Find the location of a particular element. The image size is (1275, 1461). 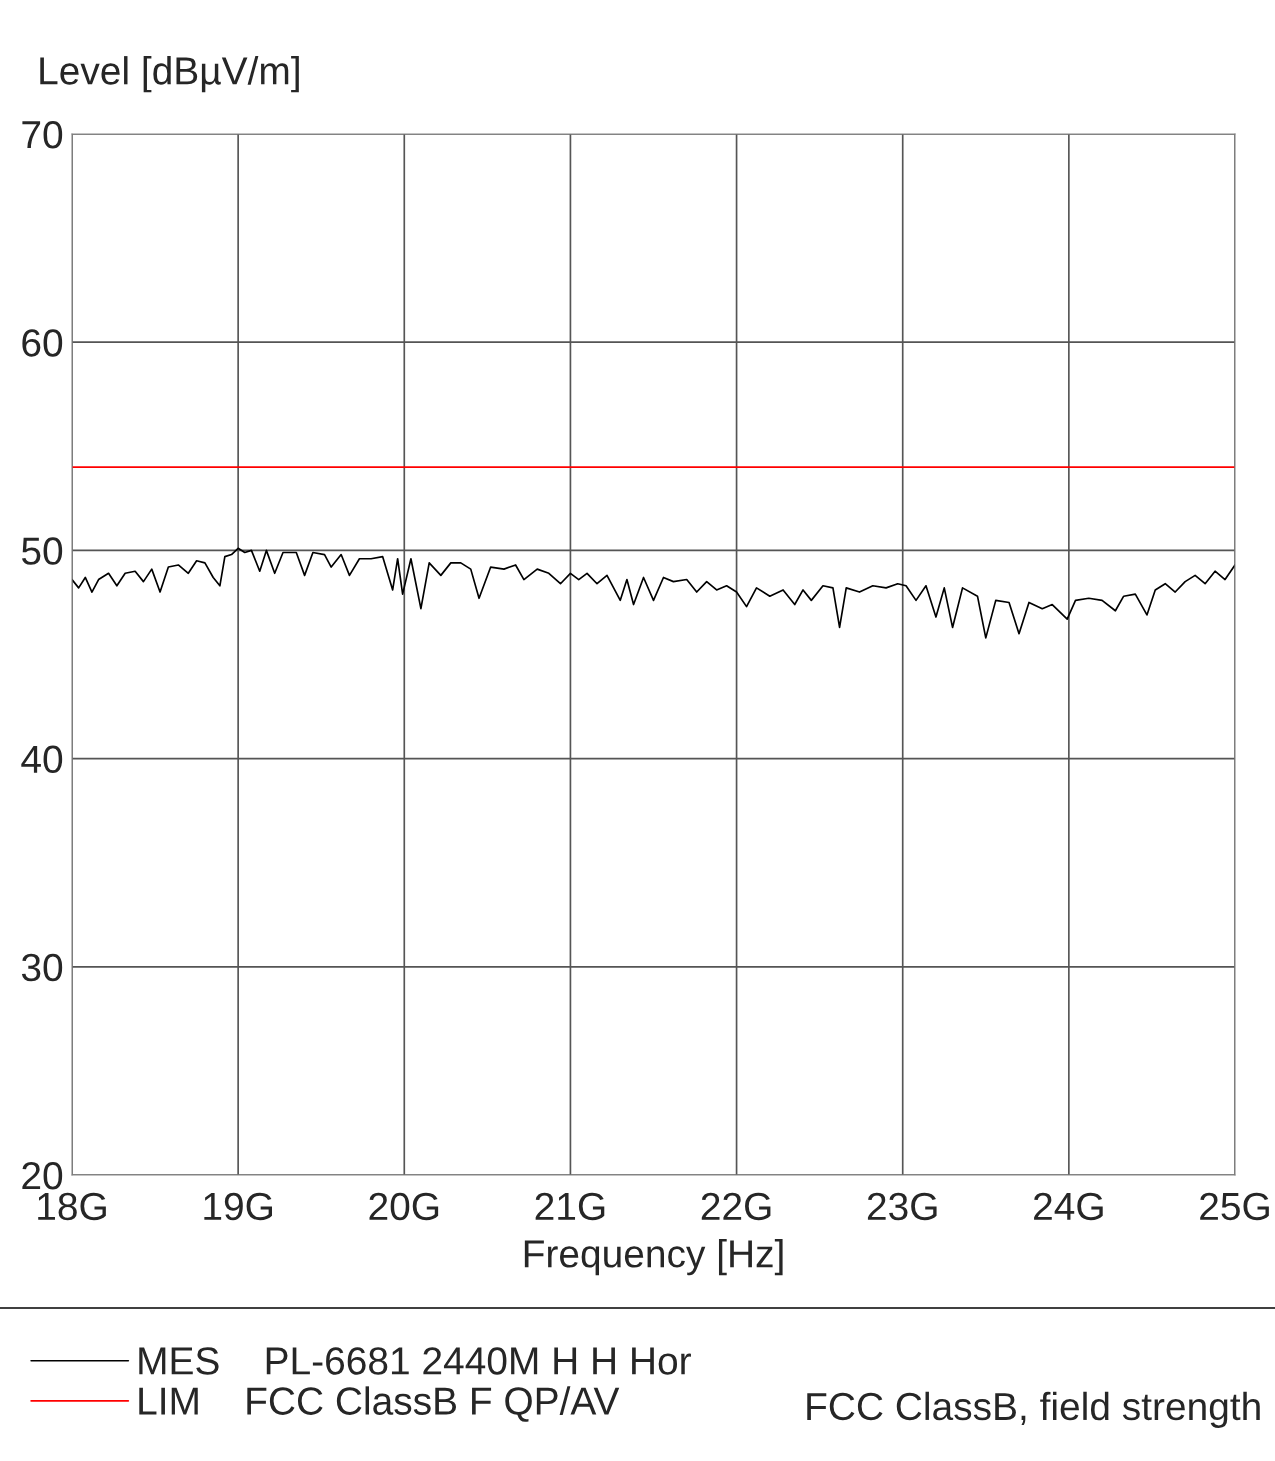

y-tick-label: 20 is located at coordinates (42, 1175).